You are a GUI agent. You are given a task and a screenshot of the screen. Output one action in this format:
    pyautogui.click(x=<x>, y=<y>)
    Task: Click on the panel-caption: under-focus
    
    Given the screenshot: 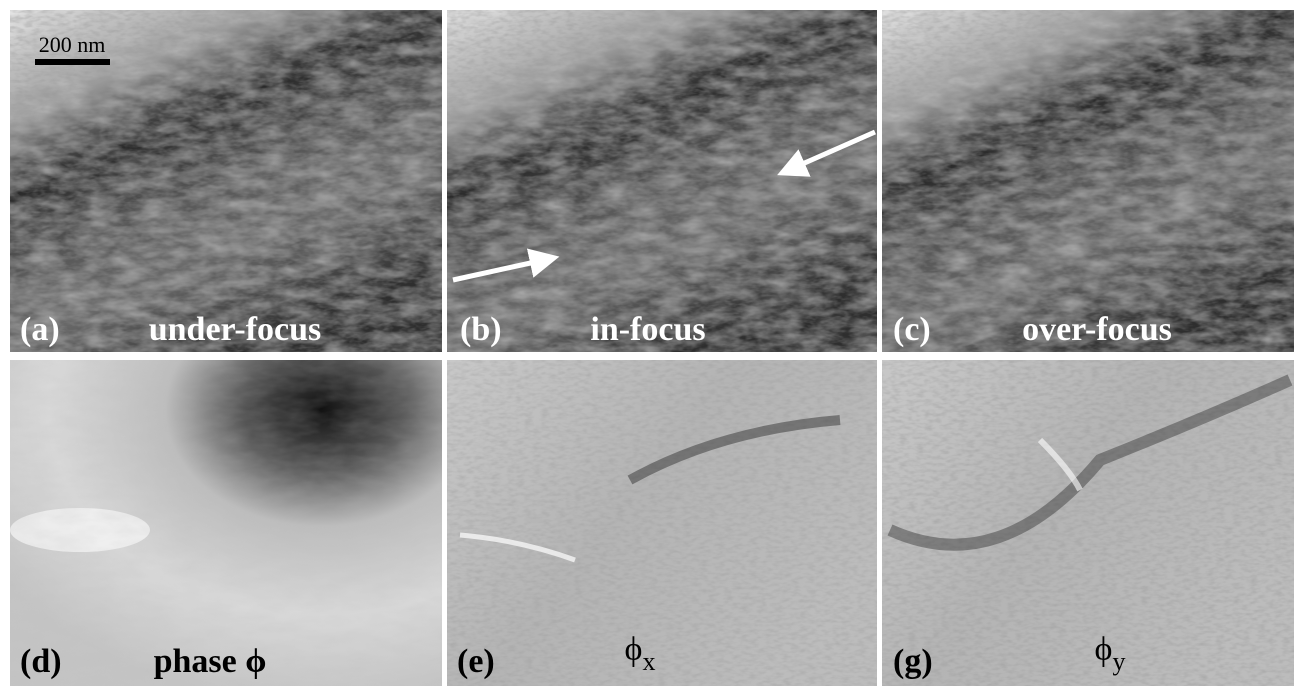 What is the action you would take?
    pyautogui.click(x=235, y=329)
    